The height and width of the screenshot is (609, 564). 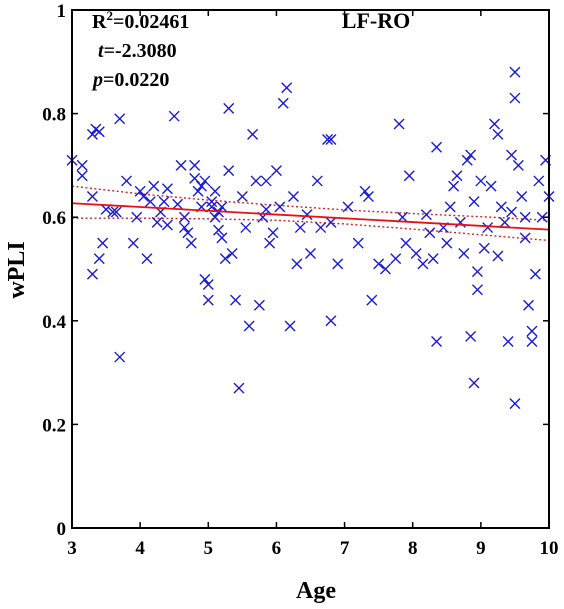 I want to click on ci-lower-curve, so click(x=311, y=229).